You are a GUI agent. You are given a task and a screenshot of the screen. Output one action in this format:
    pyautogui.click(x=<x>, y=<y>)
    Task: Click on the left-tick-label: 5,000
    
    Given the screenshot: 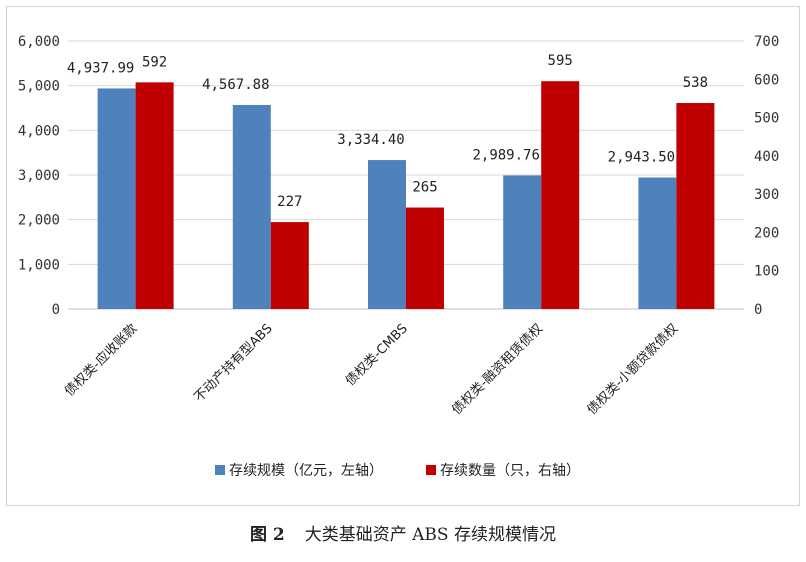 What is the action you would take?
    pyautogui.click(x=39, y=87)
    